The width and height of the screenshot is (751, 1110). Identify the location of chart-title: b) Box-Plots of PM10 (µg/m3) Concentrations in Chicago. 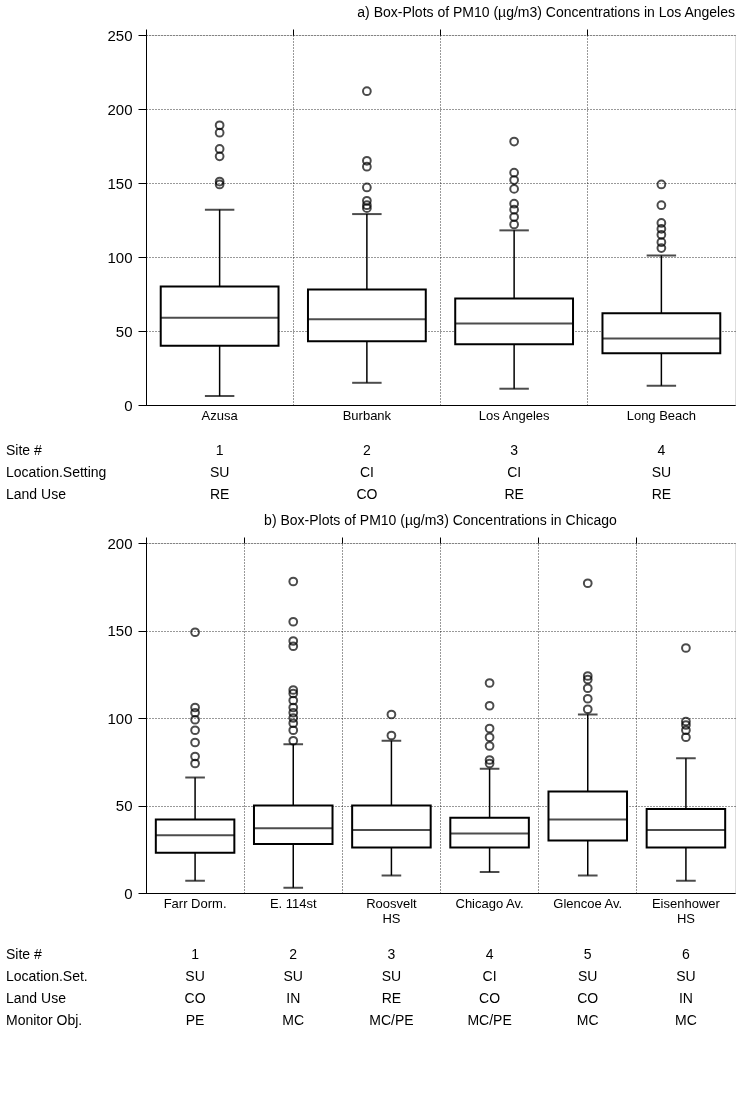
(441, 520).